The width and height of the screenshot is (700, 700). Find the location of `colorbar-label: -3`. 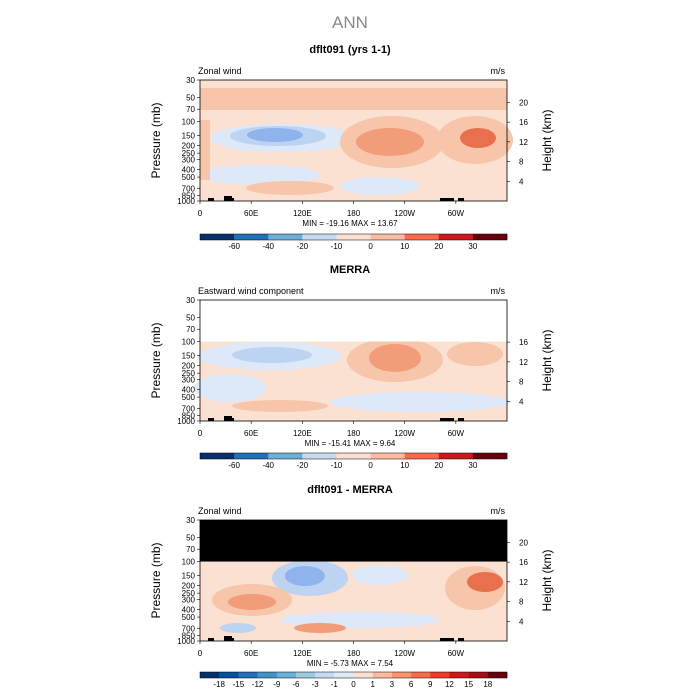

colorbar-label: -3 is located at coordinates (316, 684).